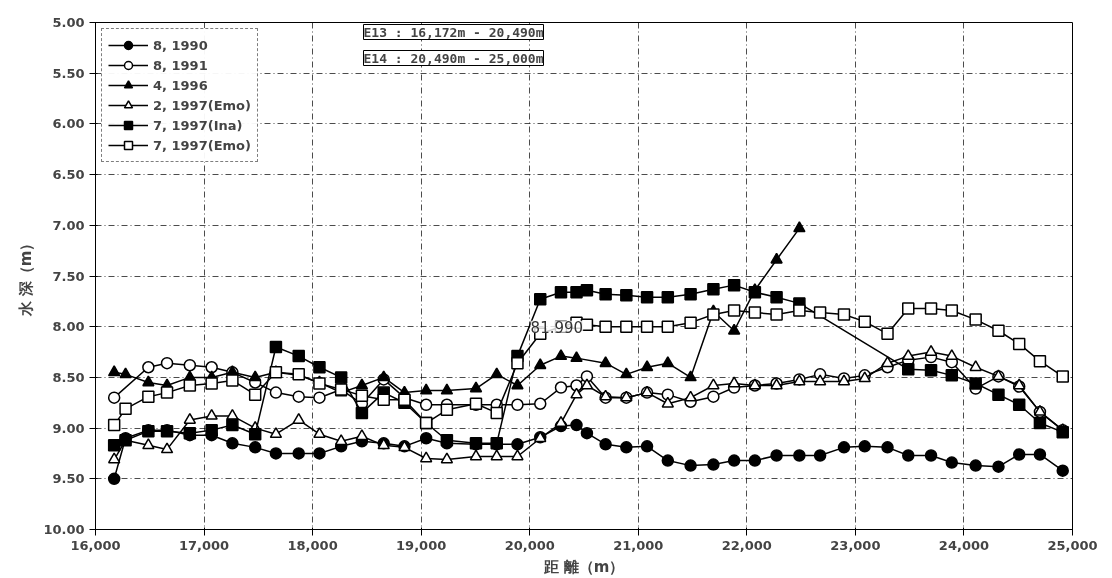  What do you see at coordinates (95, 545) in the screenshot?
I see `x-tick-label: 16,000` at bounding box center [95, 545].